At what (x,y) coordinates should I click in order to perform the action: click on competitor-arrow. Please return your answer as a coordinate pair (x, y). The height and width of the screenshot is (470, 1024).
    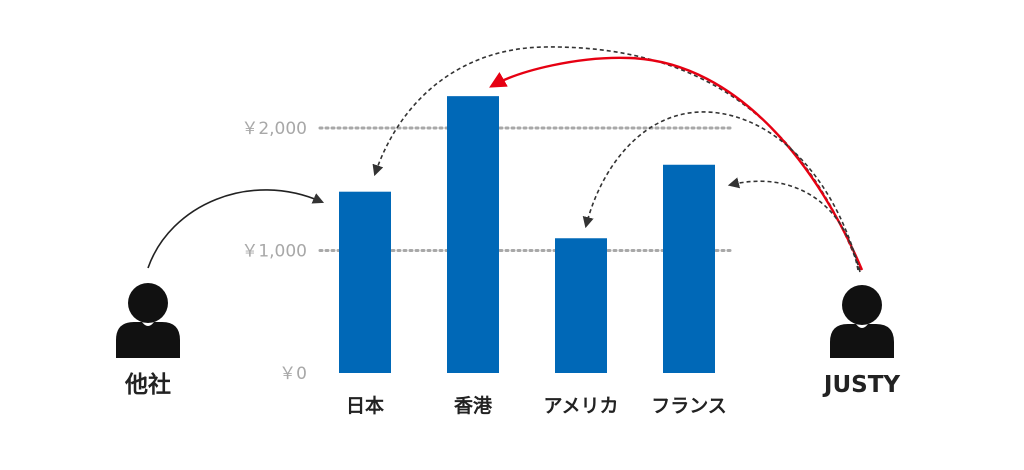
    Looking at the image, I should click on (236, 229).